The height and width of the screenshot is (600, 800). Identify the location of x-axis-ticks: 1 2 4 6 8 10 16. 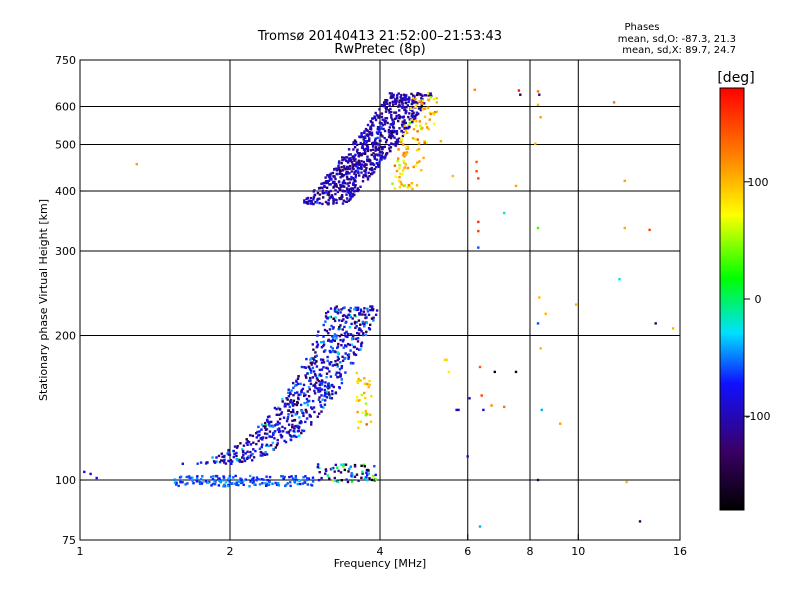
(382, 546).